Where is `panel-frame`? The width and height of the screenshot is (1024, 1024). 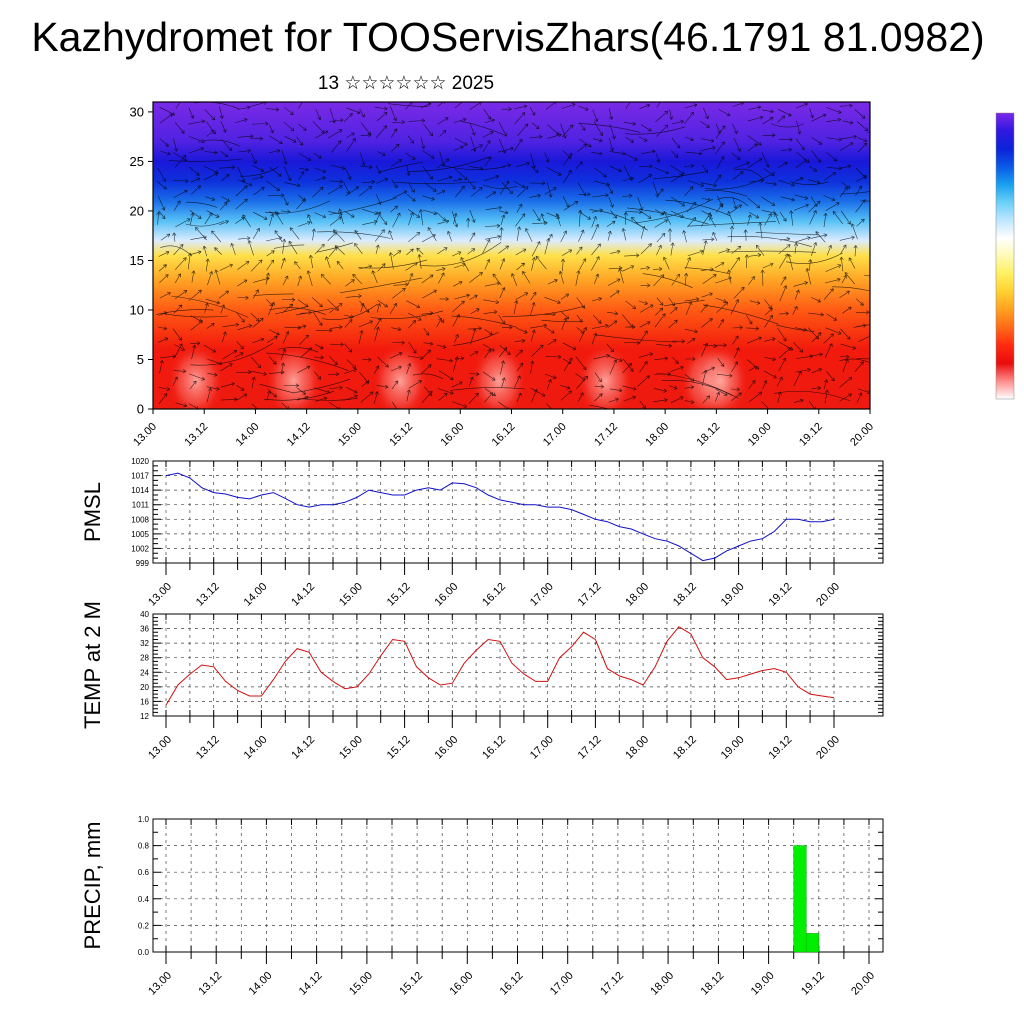 panel-frame is located at coordinates (518, 885).